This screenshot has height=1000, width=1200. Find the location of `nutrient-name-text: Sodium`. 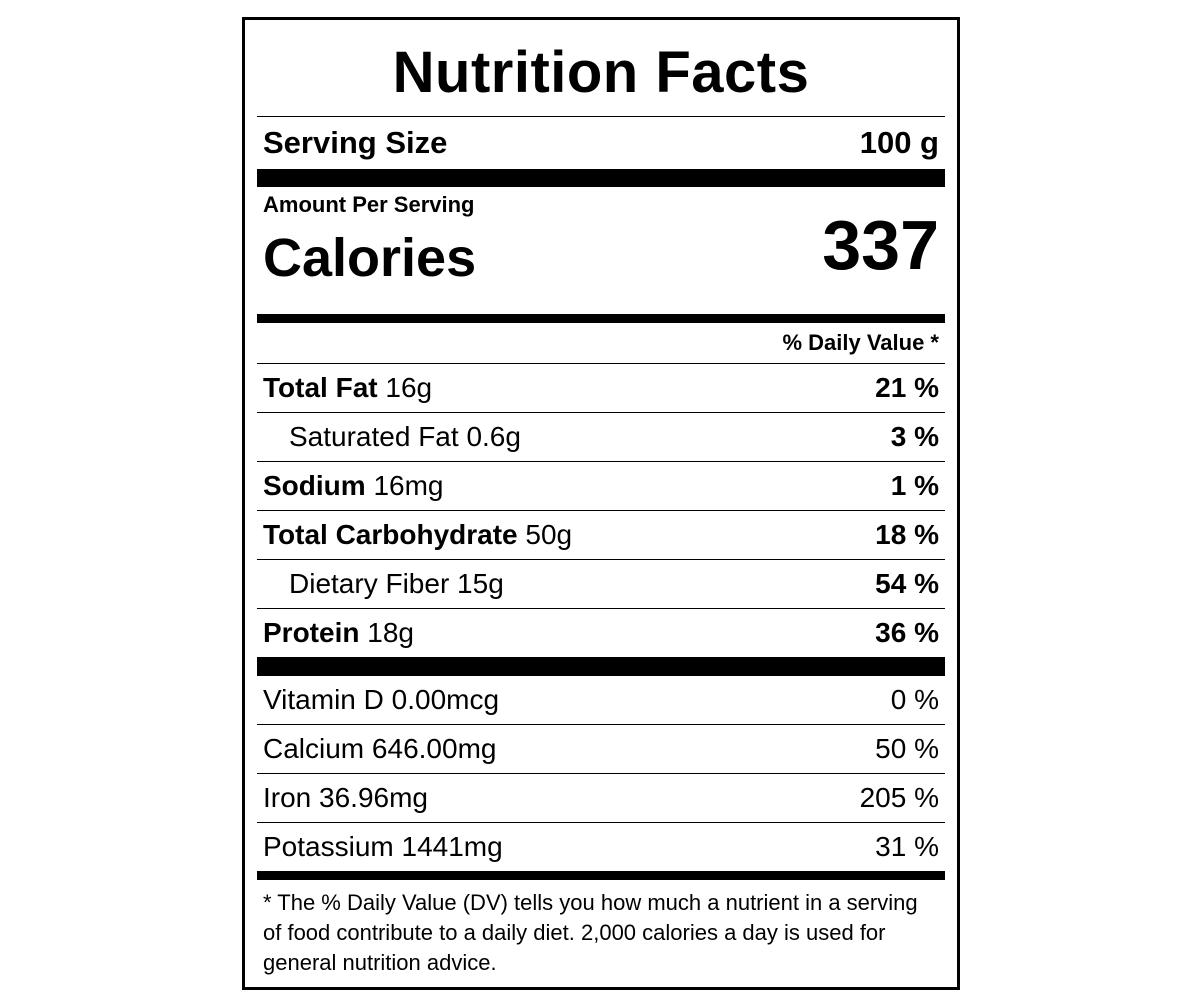

nutrient-name-text: Sodium is located at coordinates (314, 485).